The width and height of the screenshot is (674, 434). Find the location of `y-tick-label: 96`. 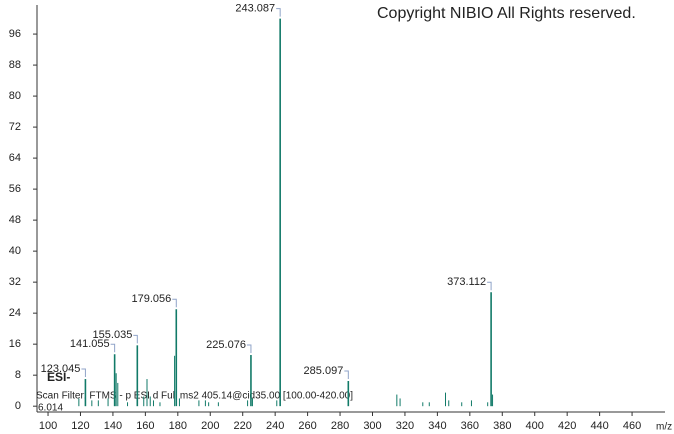

y-tick-label: 96 is located at coordinates (15, 34).